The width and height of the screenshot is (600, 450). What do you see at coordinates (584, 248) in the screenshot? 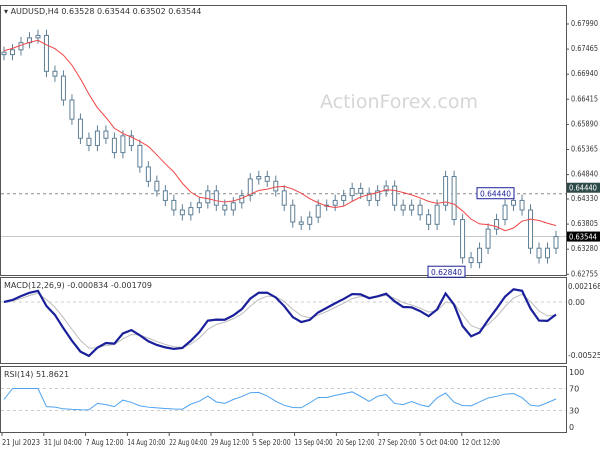
I see `price-tick-label: 0.63280` at bounding box center [584, 248].